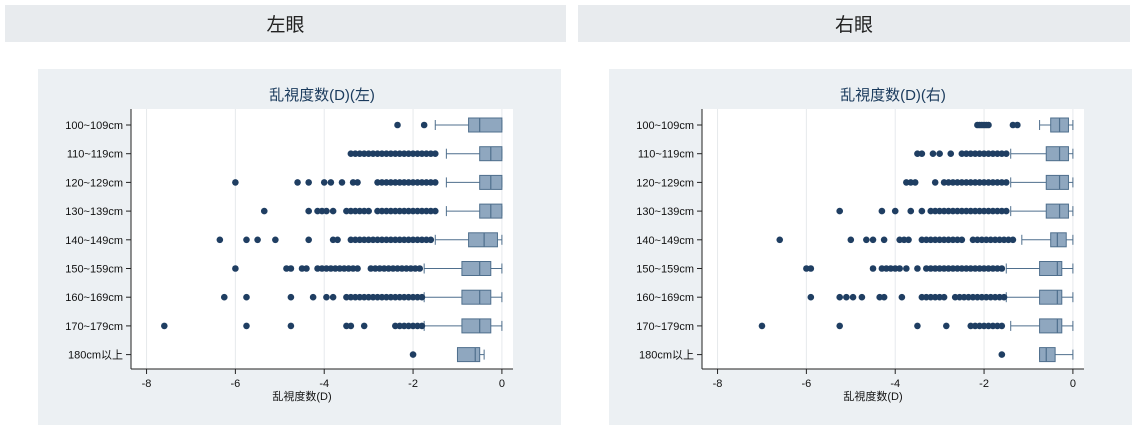  I want to click on category-label: 130~139cm, so click(94, 212).